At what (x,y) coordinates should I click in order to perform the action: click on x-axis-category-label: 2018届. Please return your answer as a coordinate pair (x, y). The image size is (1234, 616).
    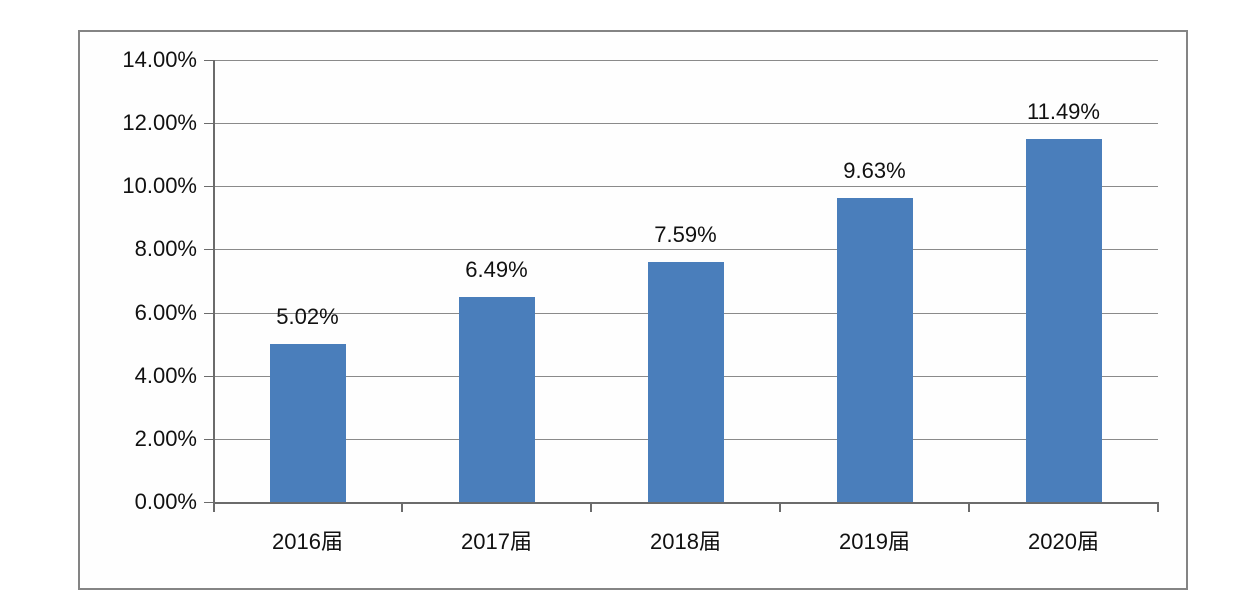
    Looking at the image, I should click on (685, 541).